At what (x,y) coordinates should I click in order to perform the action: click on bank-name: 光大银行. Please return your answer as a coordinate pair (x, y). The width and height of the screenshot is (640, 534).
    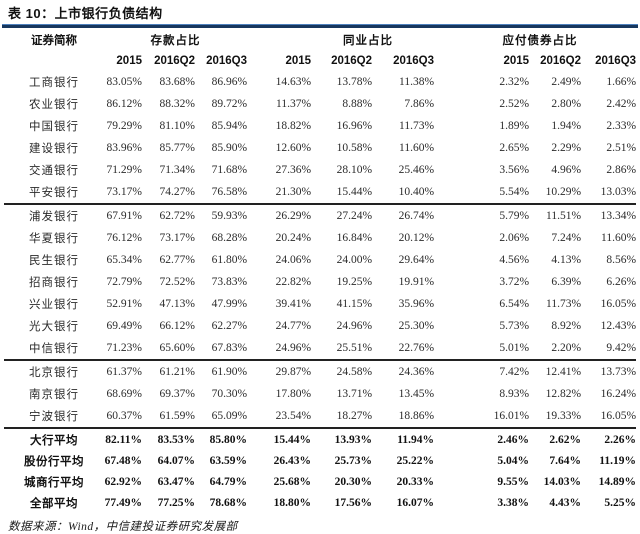
    Looking at the image, I should click on (54, 327).